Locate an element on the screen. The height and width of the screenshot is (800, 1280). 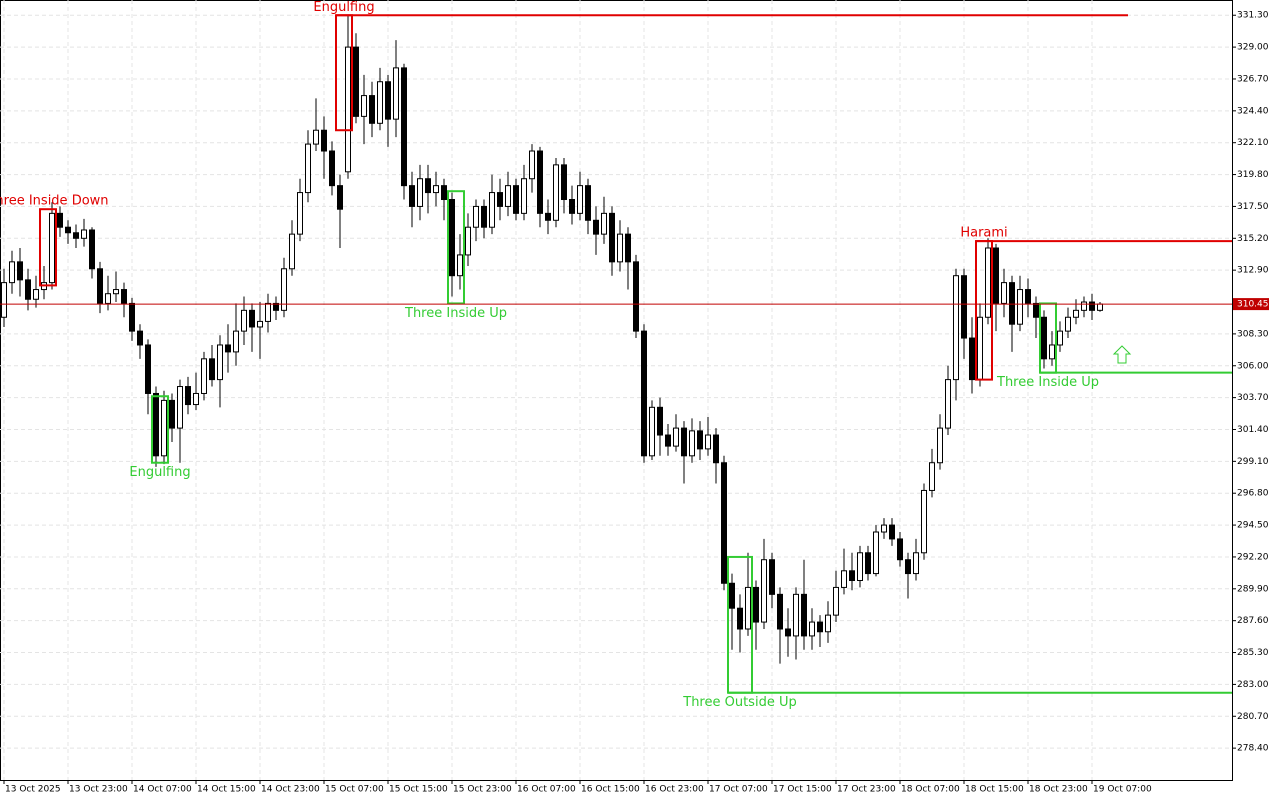
y-tick-label: 278.40 is located at coordinates (1253, 749).